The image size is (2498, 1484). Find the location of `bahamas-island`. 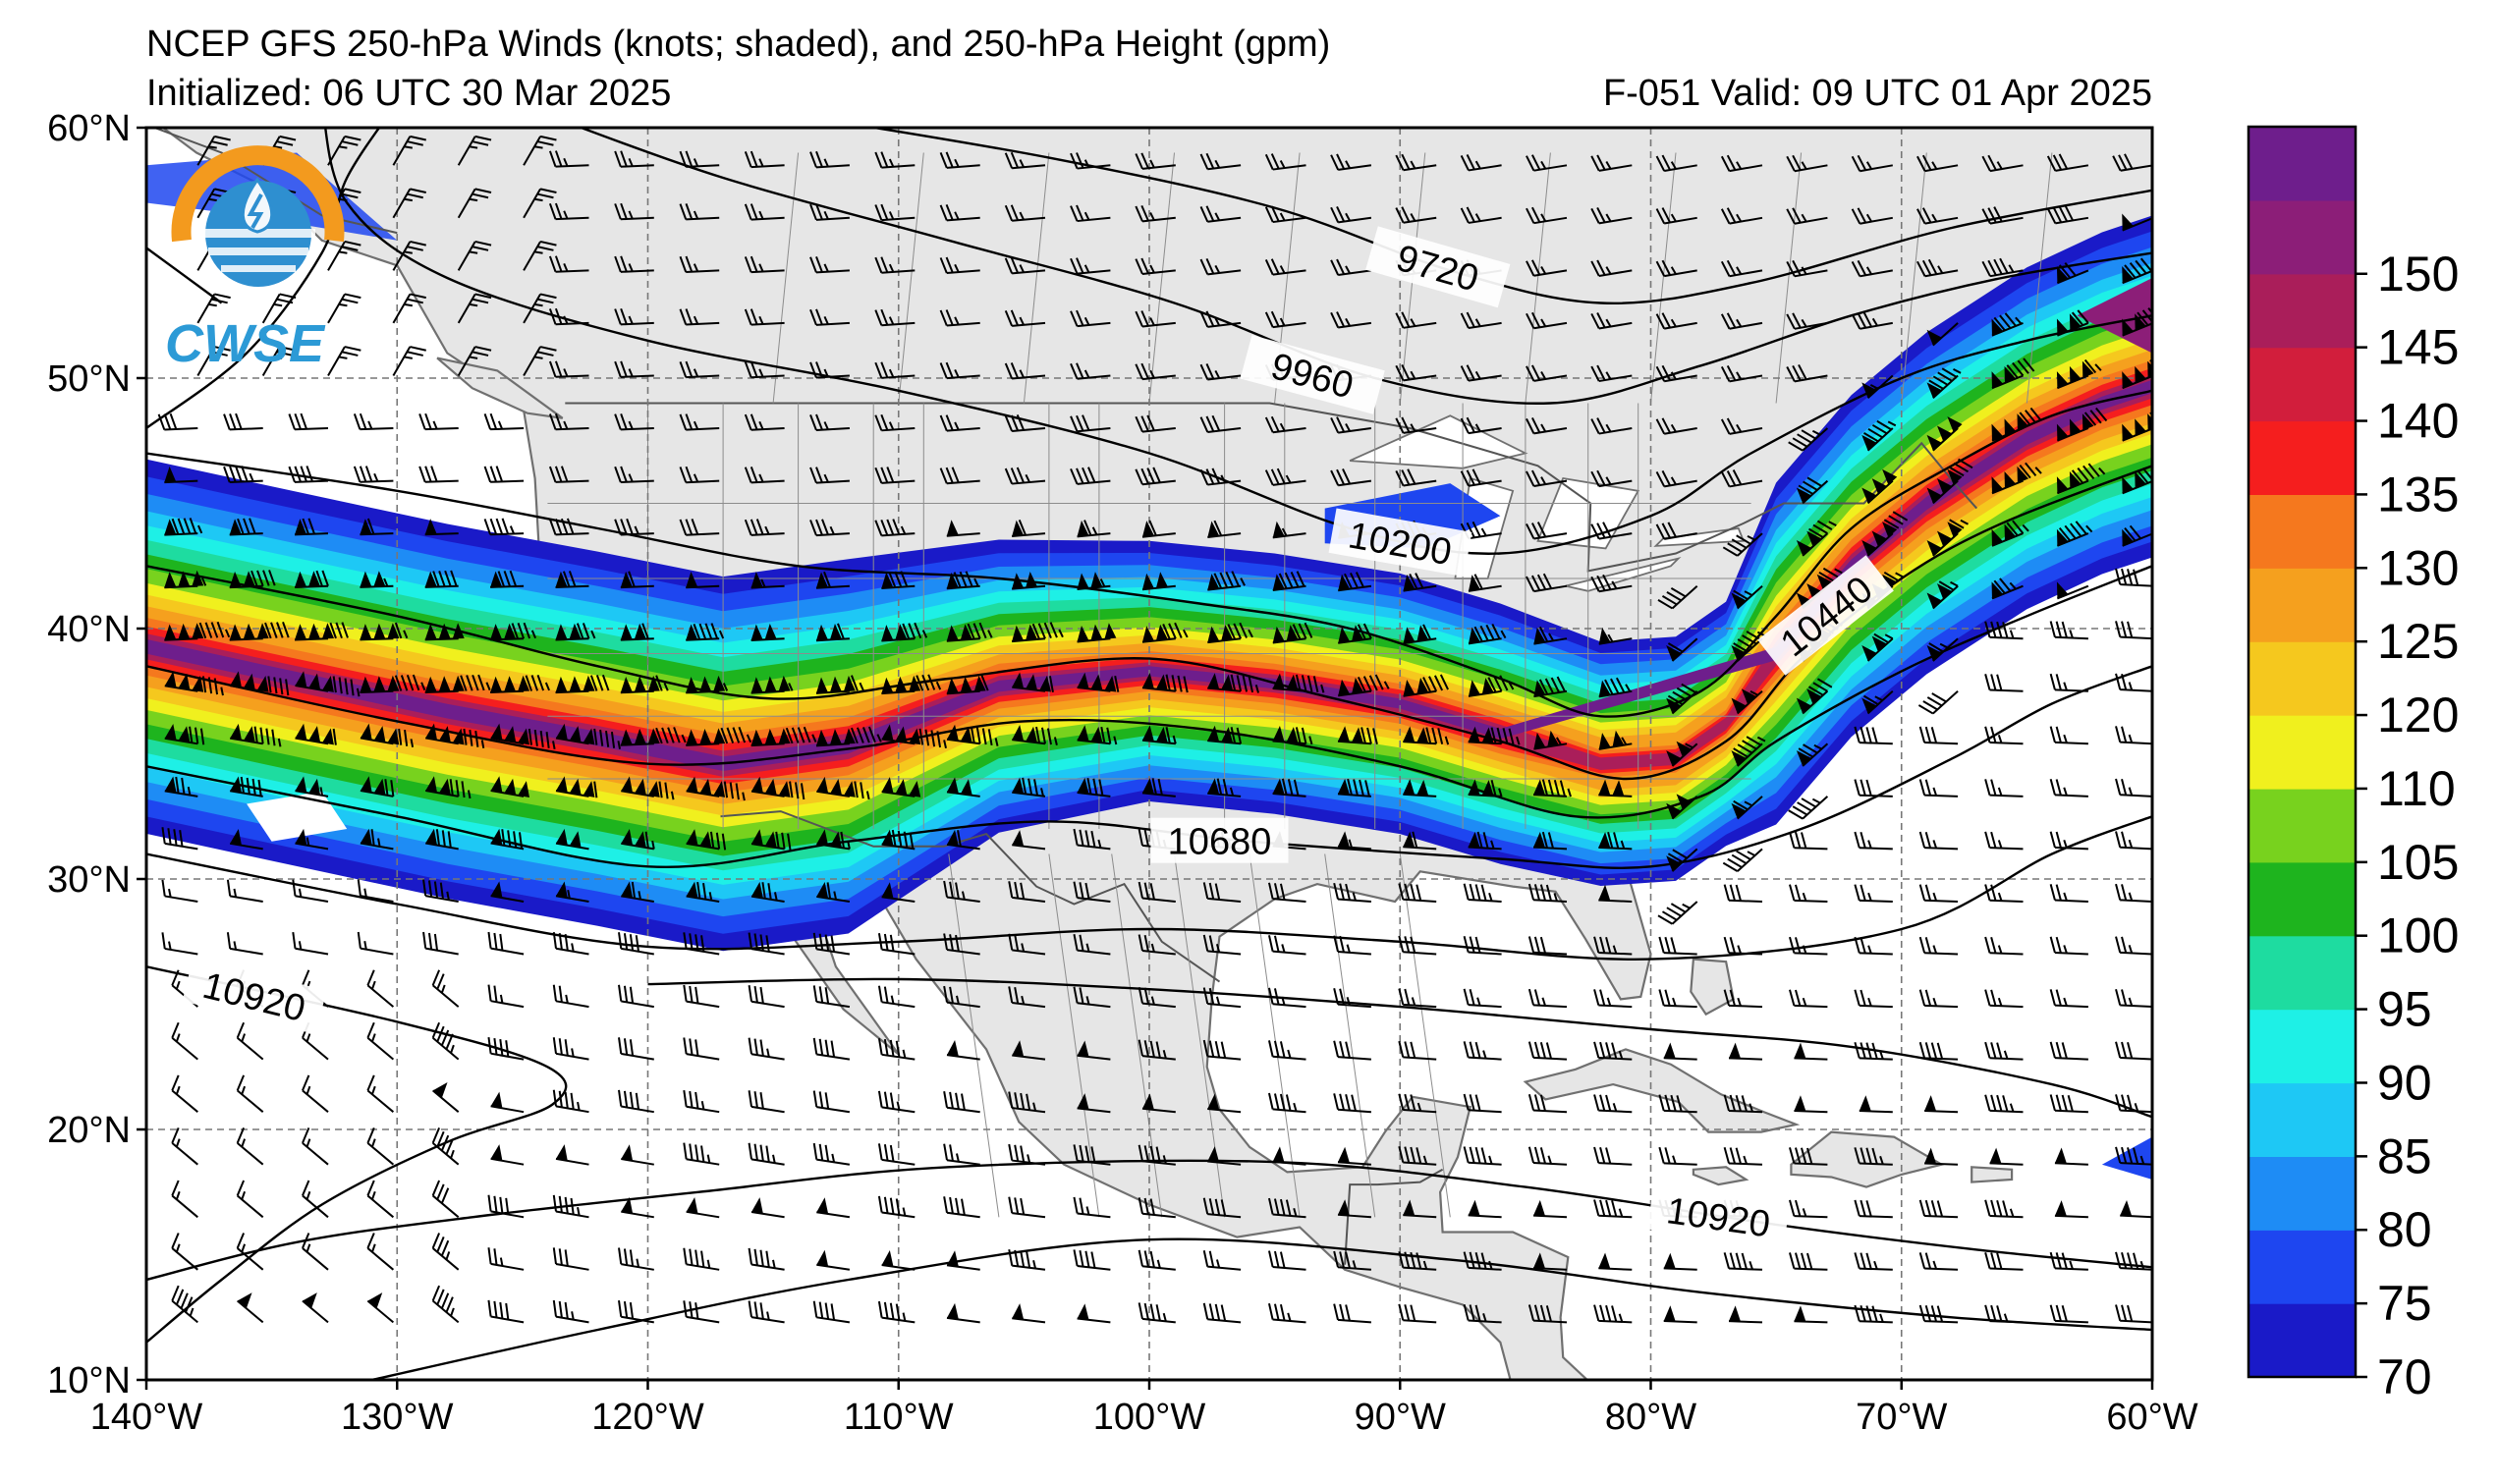

bahamas-island is located at coordinates (1712, 987).